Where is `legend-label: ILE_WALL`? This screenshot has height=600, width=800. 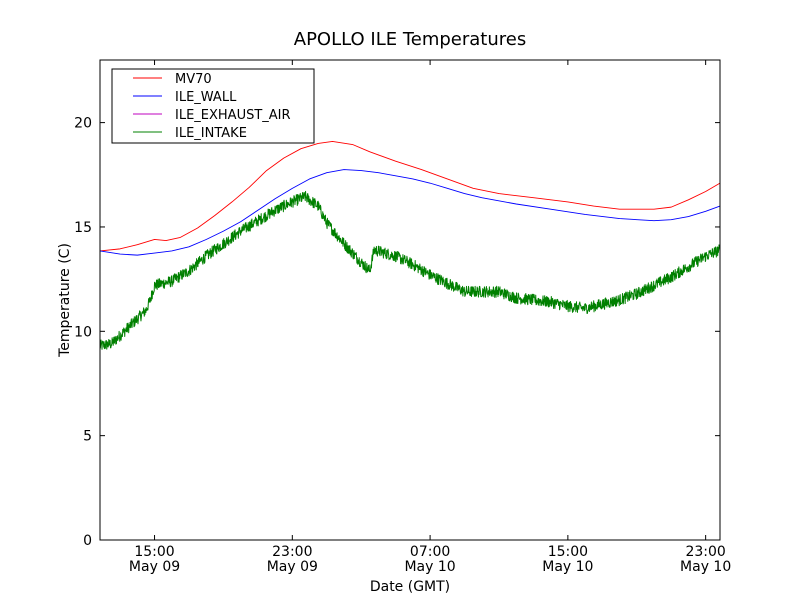
legend-label: ILE_WALL is located at coordinates (206, 97).